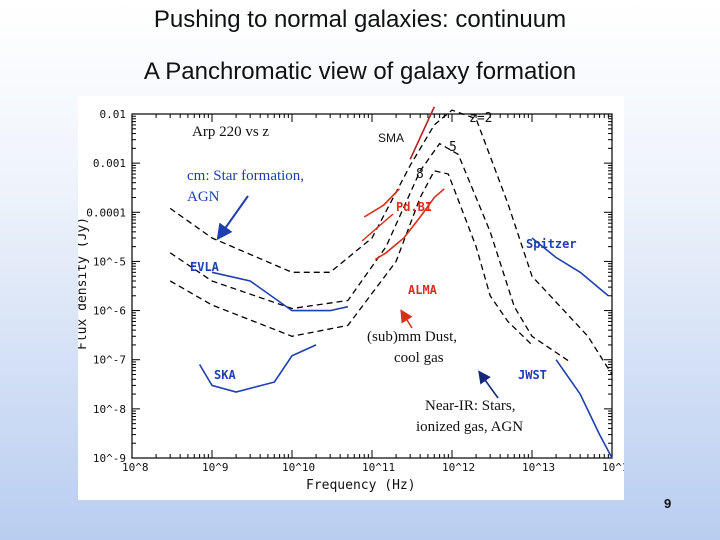  What do you see at coordinates (391, 138) in the screenshot?
I see `instrument-label-sma: SMA` at bounding box center [391, 138].